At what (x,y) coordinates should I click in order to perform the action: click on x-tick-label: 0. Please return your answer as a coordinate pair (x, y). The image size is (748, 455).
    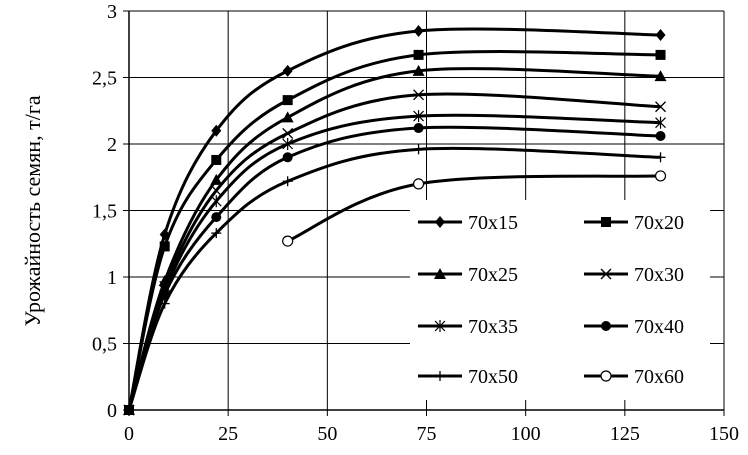
    Looking at the image, I should click on (129, 434).